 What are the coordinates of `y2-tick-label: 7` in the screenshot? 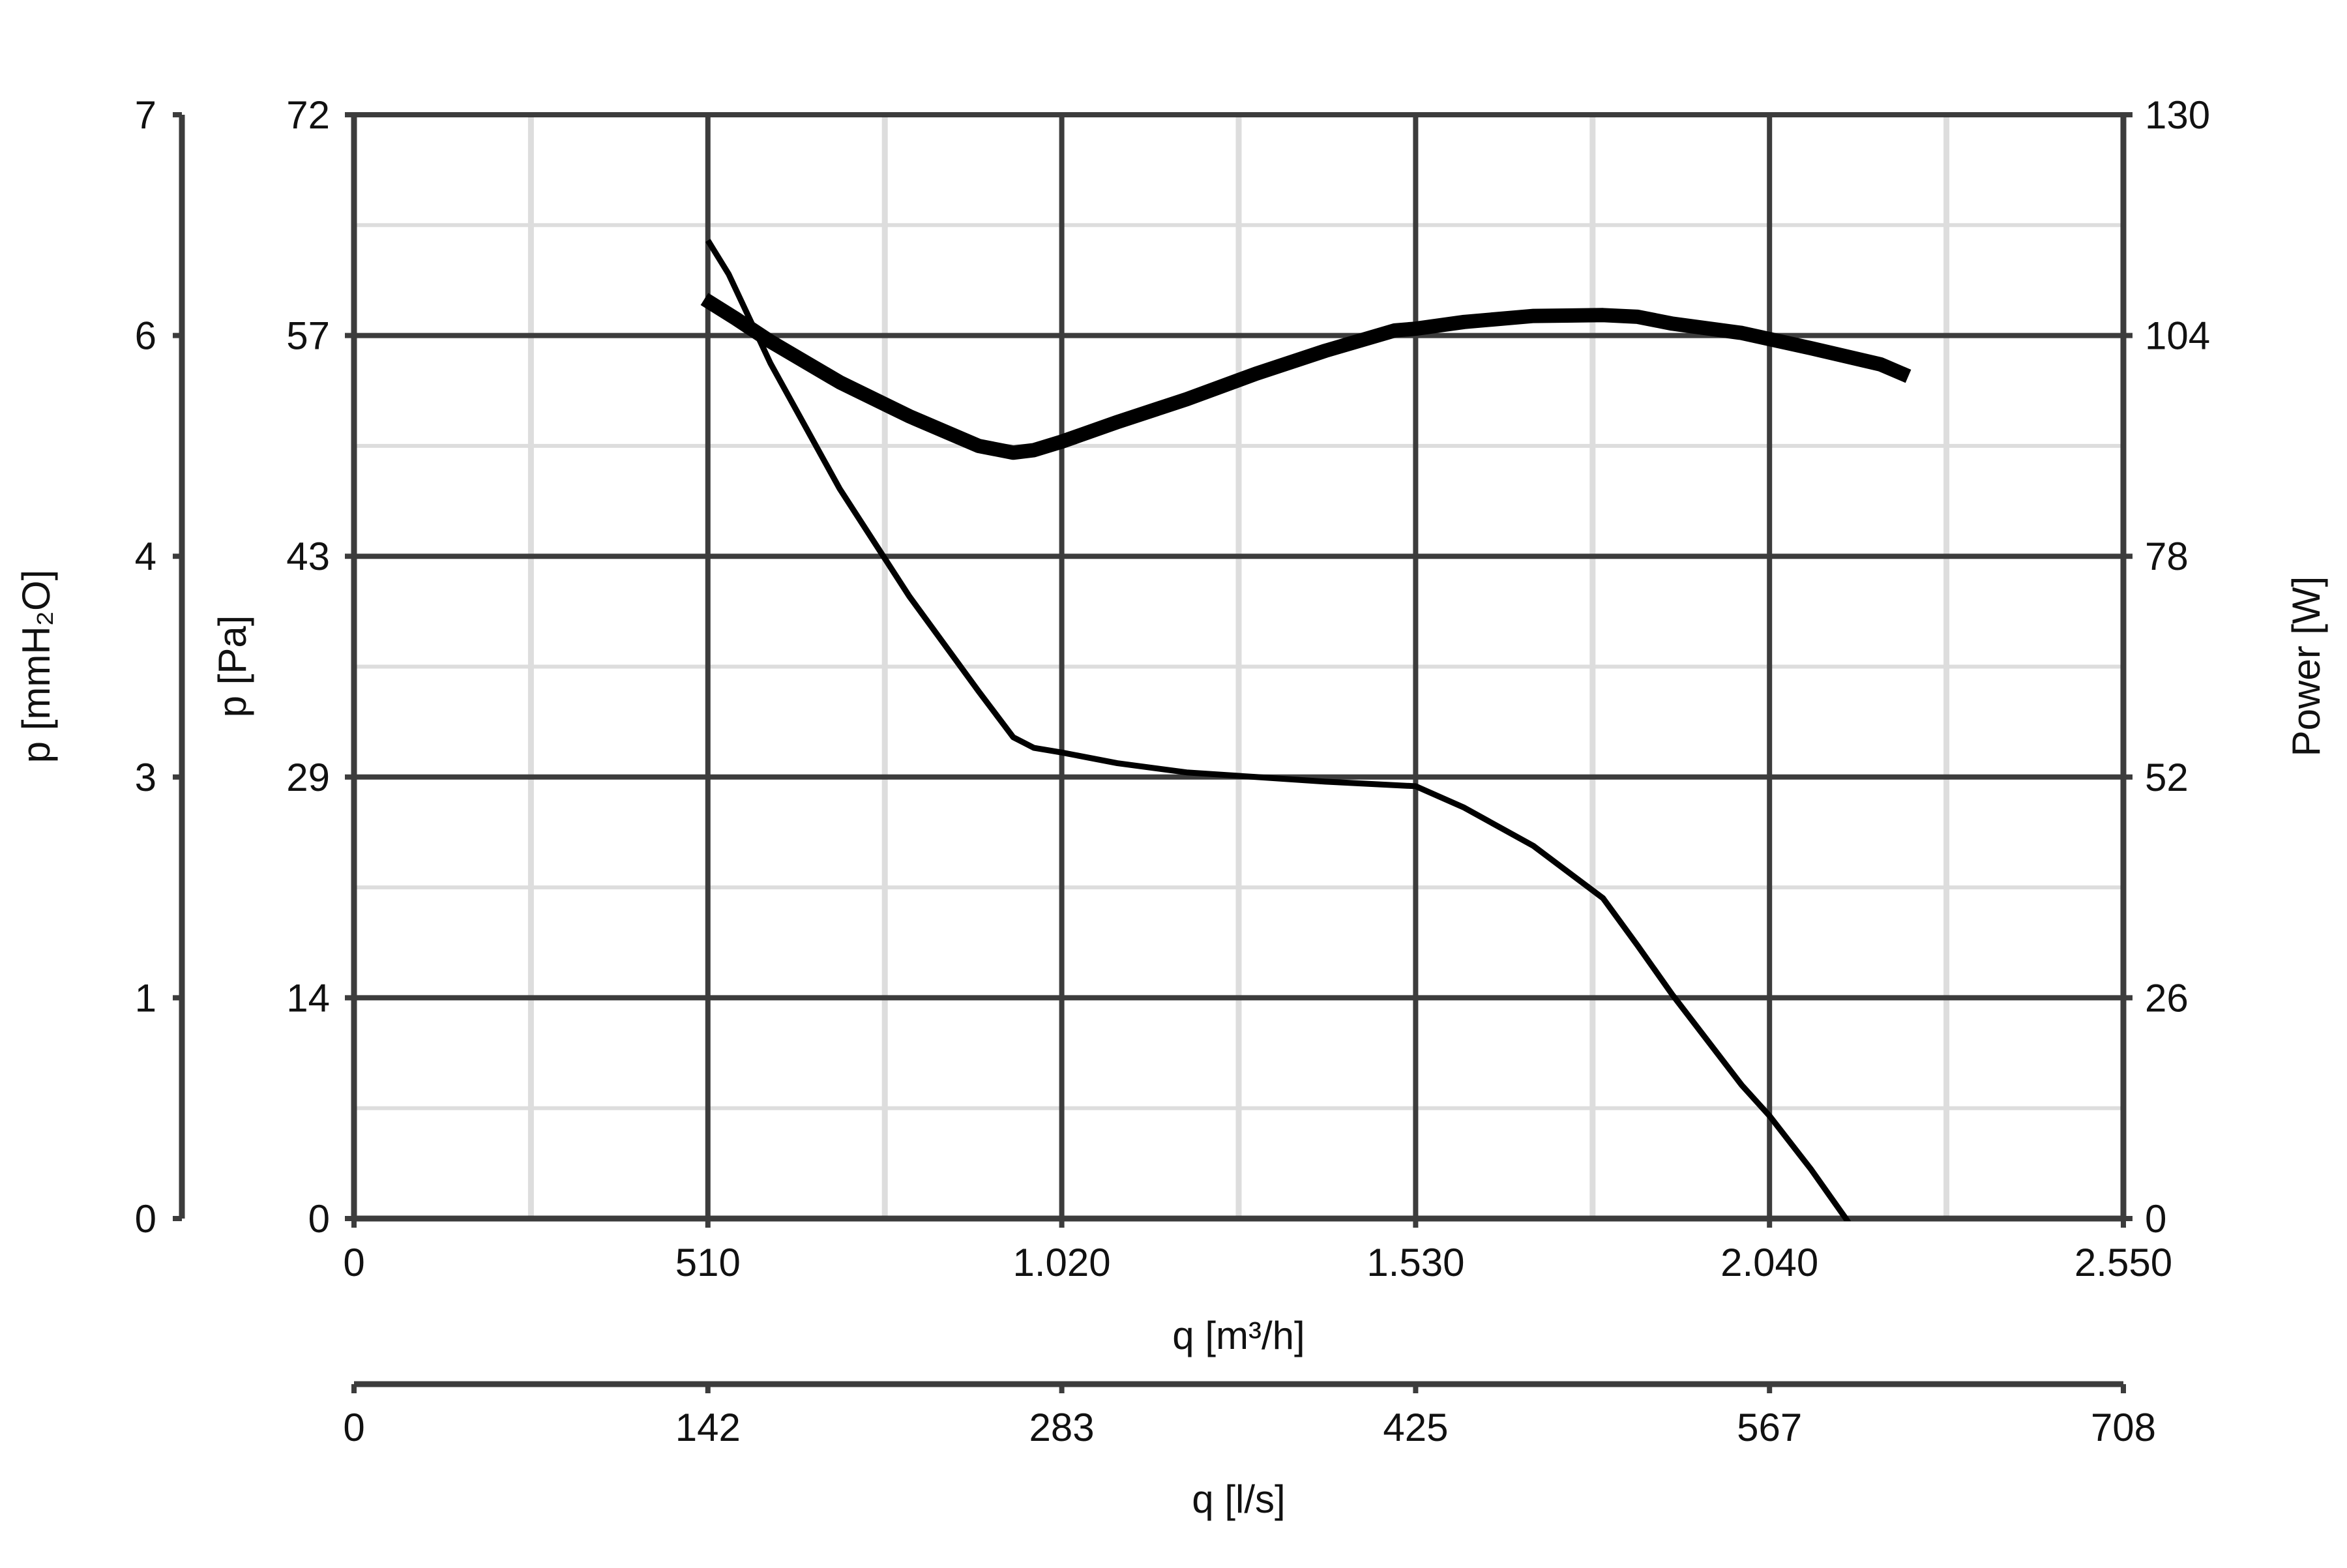 It's located at (145, 115).